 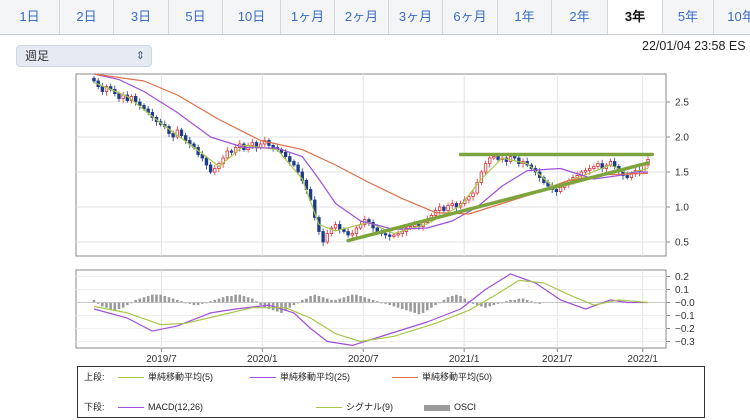 I want to click on macd-swatch, so click(x=131, y=408).